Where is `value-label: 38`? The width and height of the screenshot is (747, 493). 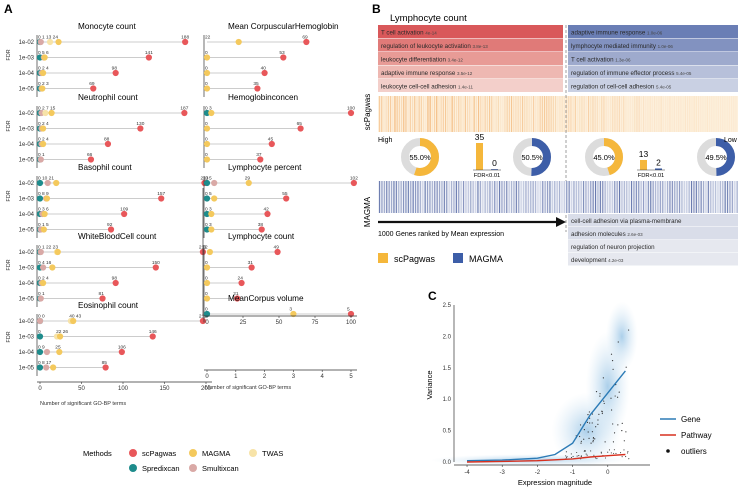 value-label: 38 is located at coordinates (261, 225).